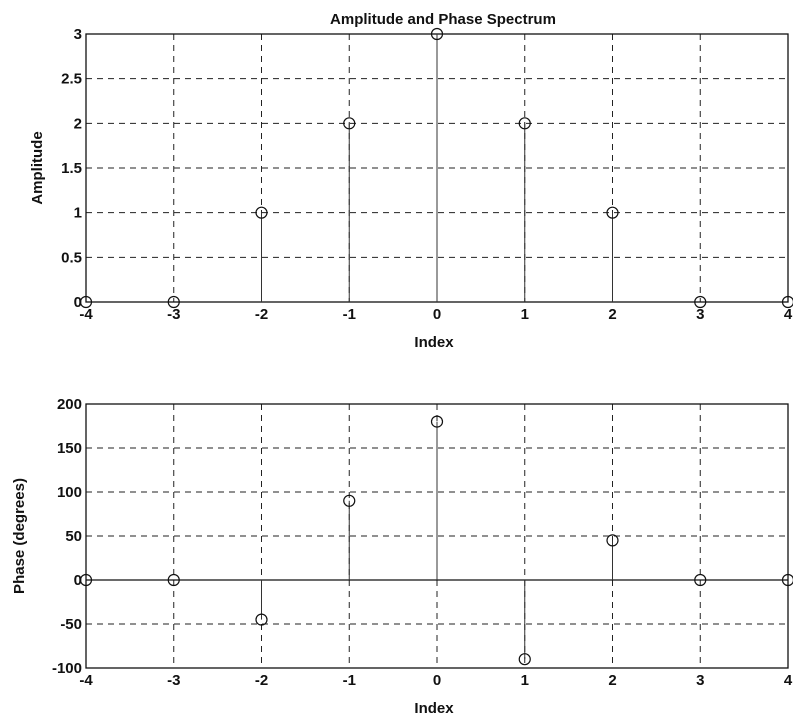 This screenshot has height=721, width=793. I want to click on y-axis-label: Phase (degrees), so click(19, 536).